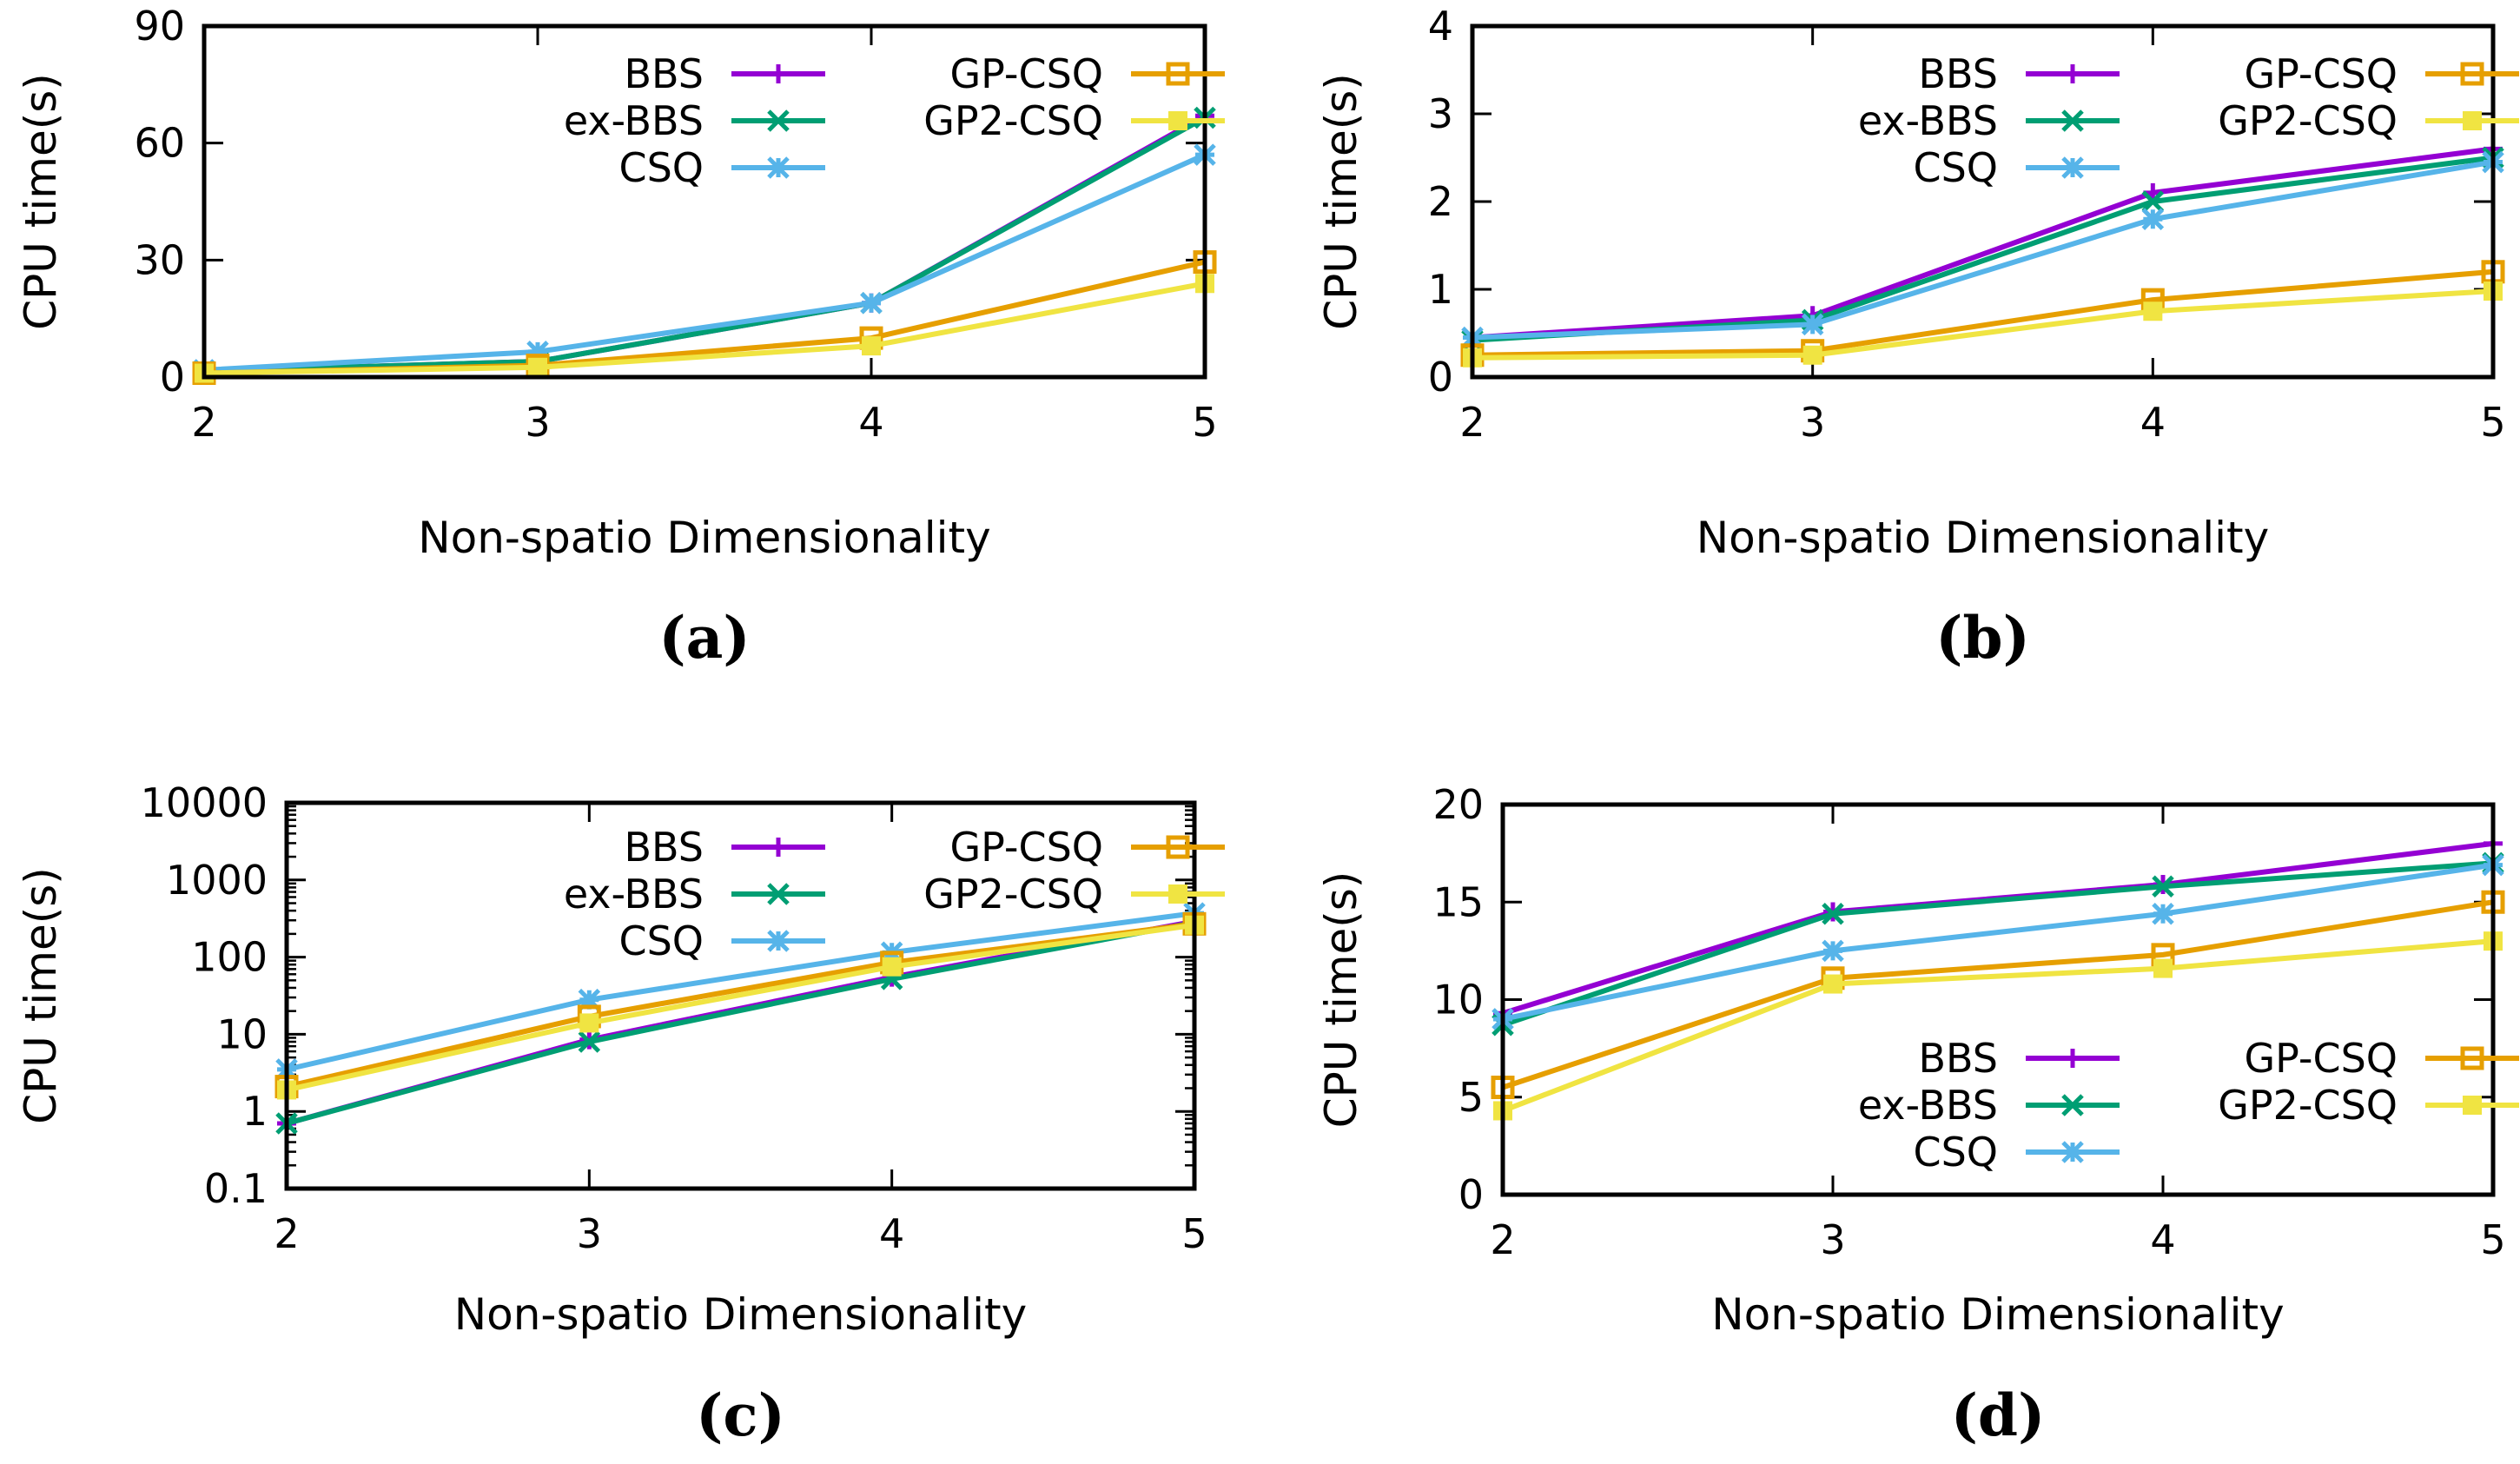 Image resolution: width=2520 pixels, height=1464 pixels. Describe the element at coordinates (242, 1033) in the screenshot. I see `y-tick-label: 10` at that location.